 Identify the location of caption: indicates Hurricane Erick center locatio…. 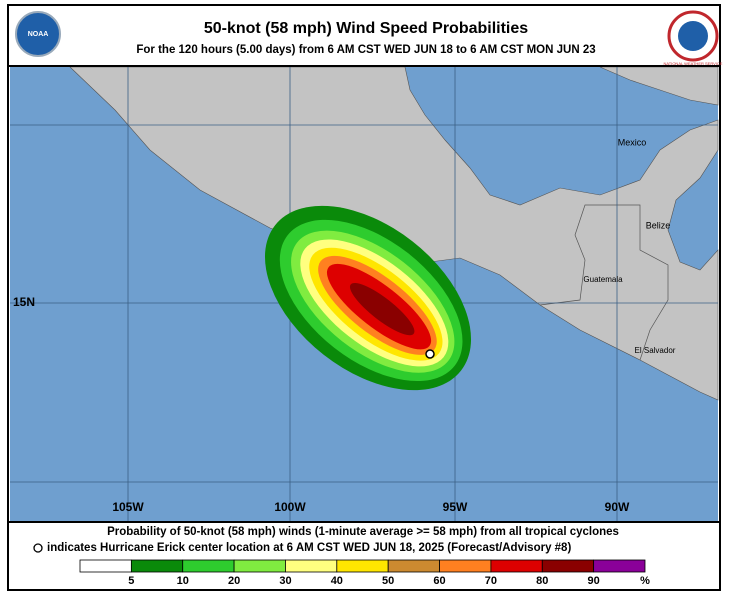
(309, 548).